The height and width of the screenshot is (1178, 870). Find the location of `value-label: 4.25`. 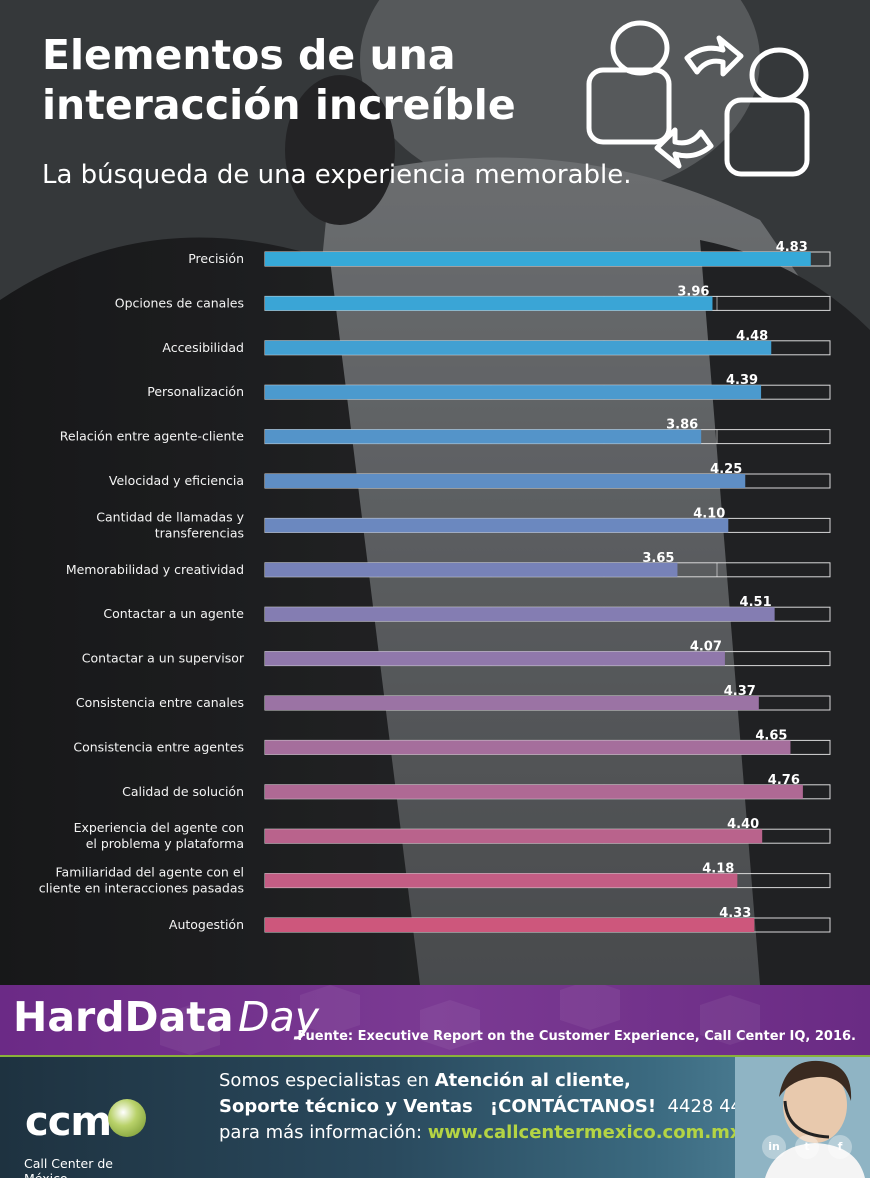

value-label: 4.25 is located at coordinates (726, 469).